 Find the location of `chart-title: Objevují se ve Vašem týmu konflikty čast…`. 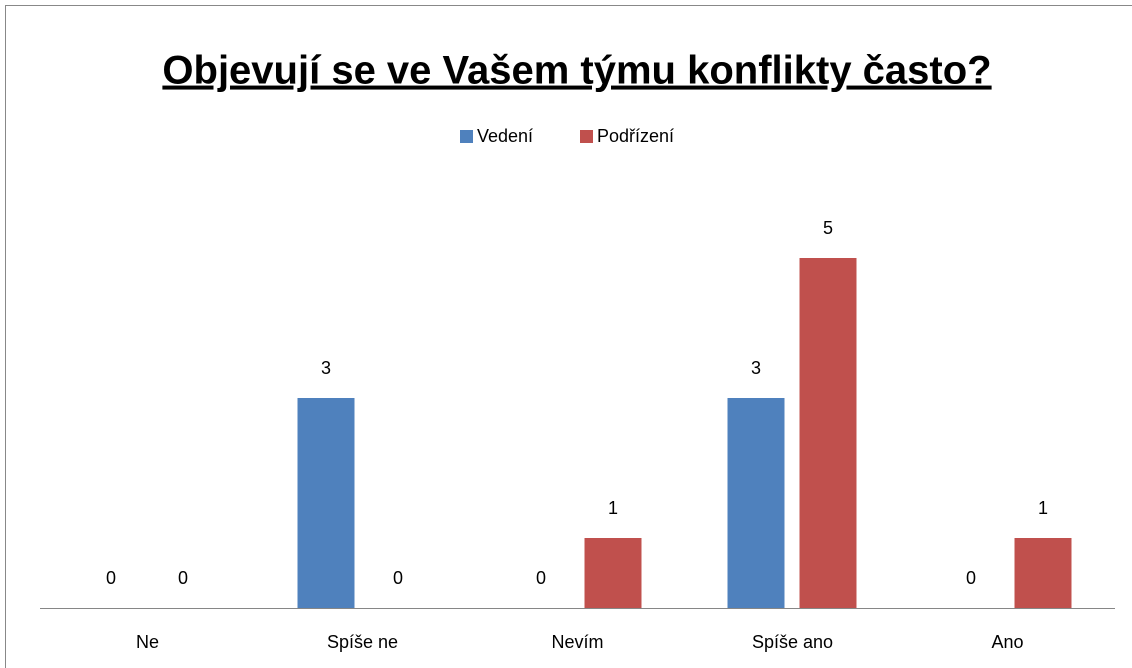

chart-title: Objevují se ve Vašem týmu konflikty čast… is located at coordinates (576, 71).